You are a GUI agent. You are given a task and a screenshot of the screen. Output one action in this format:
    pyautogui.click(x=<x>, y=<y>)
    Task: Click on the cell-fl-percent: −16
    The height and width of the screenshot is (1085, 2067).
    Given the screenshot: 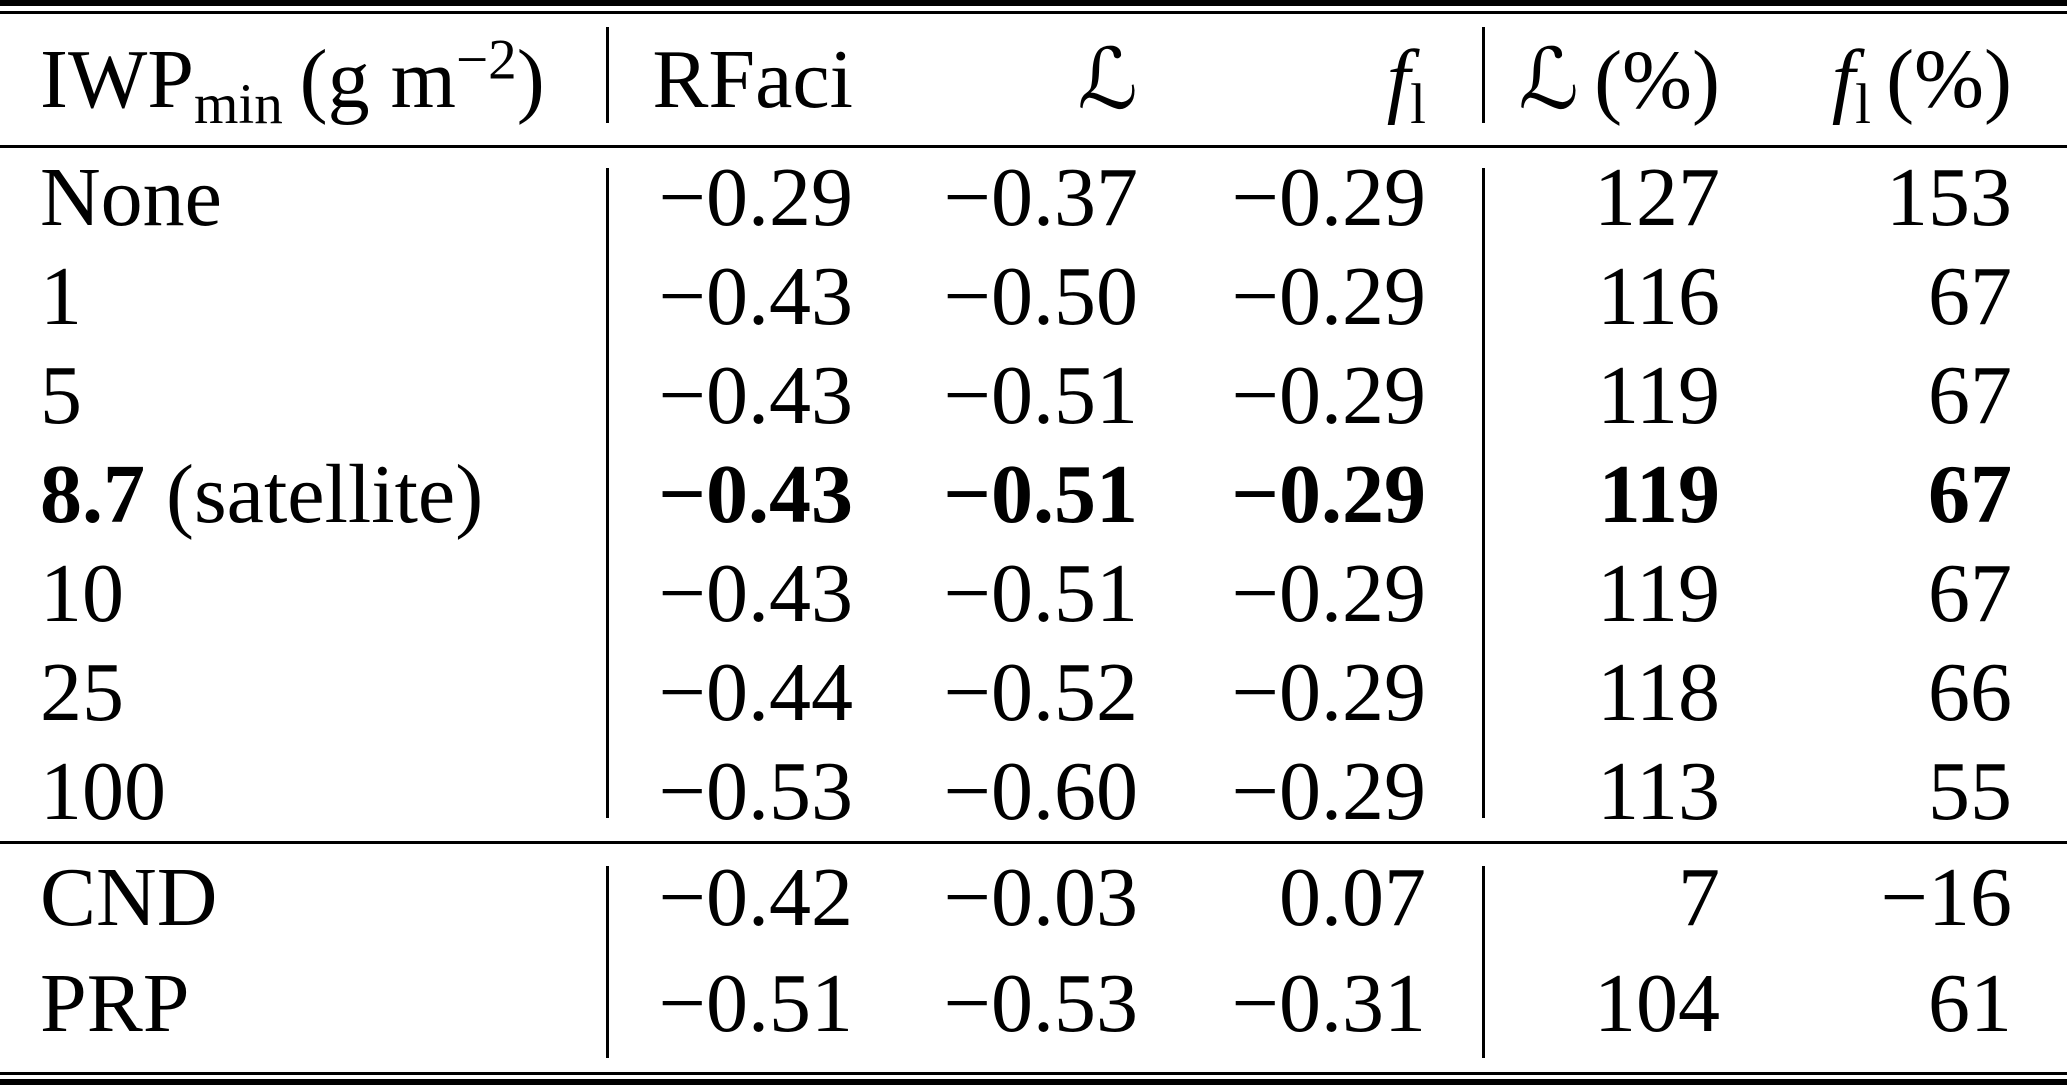 What is the action you would take?
    pyautogui.click(x=1946, y=897)
    